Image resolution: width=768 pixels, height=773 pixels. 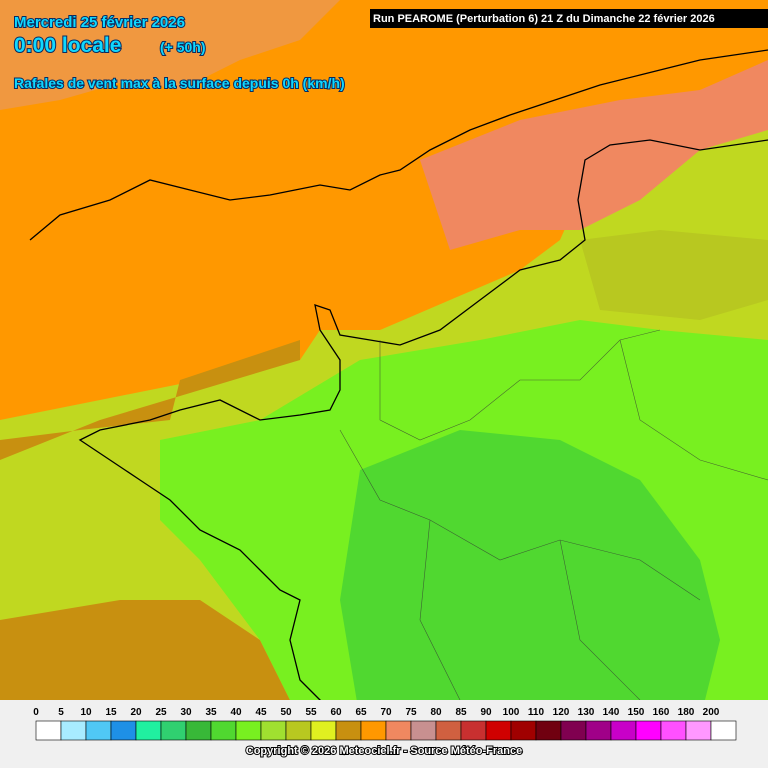 I want to click on legend-label: 75, so click(x=411, y=712).